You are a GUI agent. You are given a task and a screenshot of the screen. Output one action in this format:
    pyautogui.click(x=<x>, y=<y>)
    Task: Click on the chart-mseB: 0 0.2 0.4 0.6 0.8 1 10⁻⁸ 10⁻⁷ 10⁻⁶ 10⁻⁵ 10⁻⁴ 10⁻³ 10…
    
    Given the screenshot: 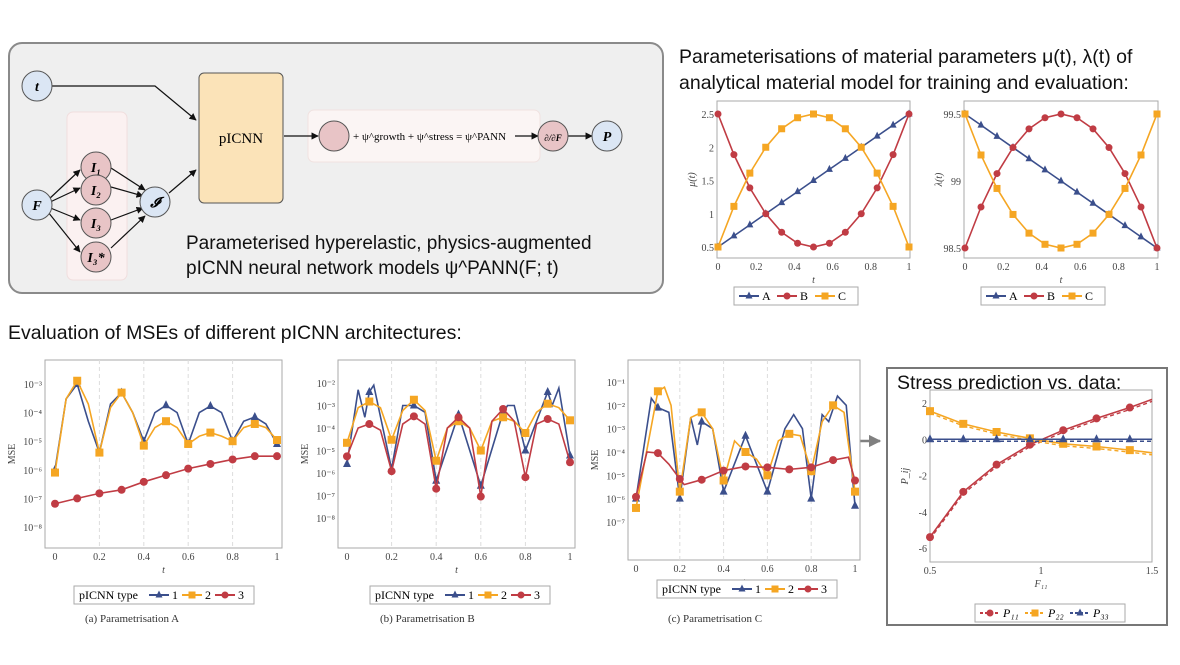 What is the action you would take?
    pyautogui.click(x=438, y=492)
    